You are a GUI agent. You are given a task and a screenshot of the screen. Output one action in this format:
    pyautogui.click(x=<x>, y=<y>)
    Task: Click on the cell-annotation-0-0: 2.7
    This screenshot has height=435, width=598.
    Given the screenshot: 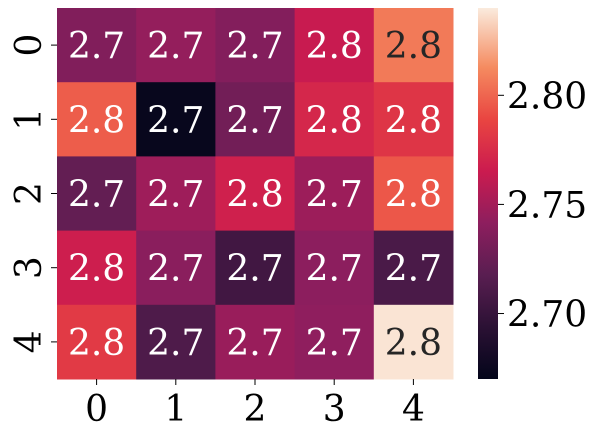 What is the action you would take?
    pyautogui.click(x=96, y=46)
    